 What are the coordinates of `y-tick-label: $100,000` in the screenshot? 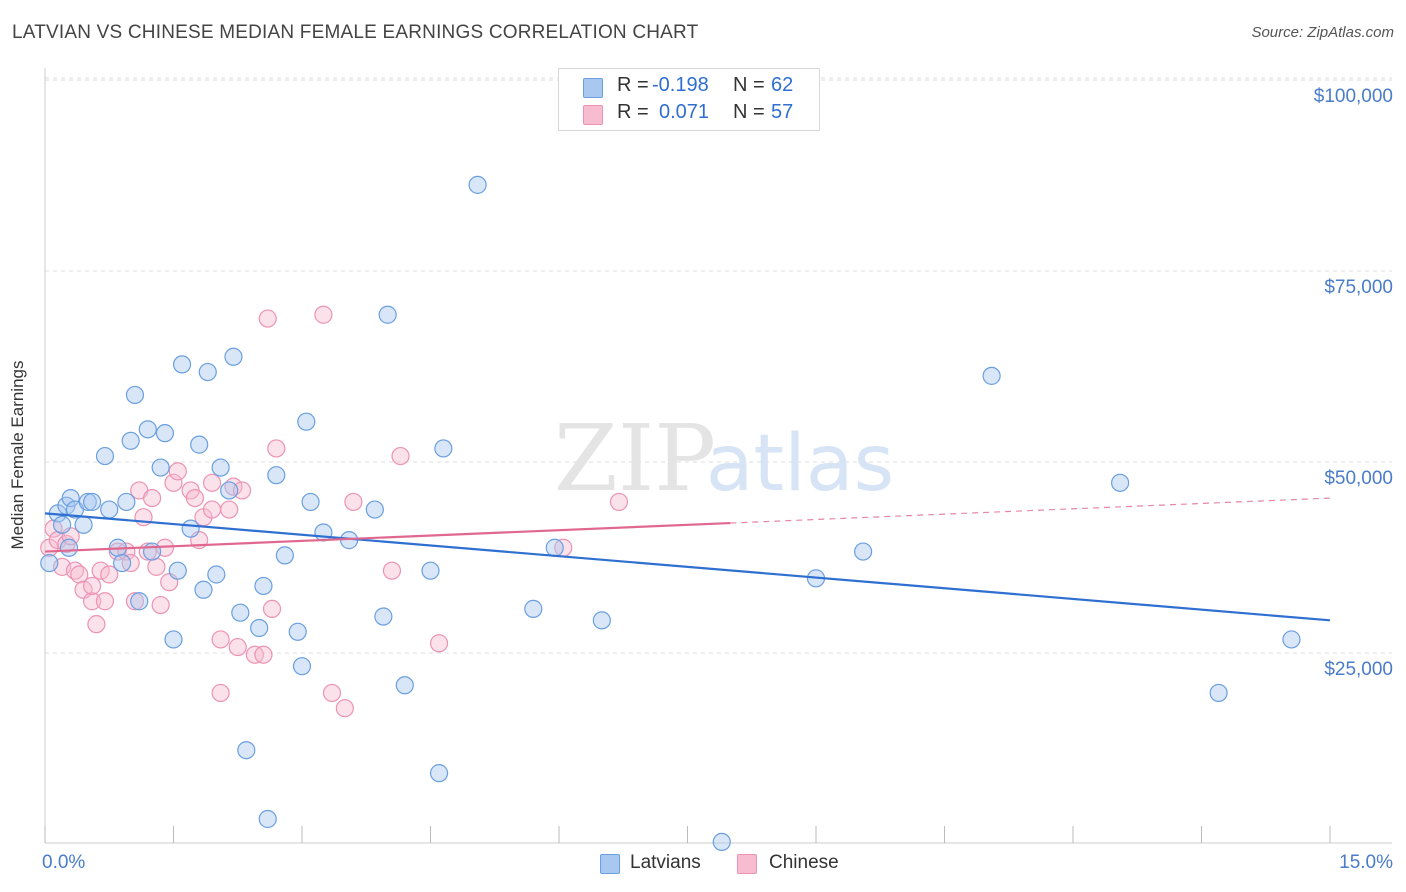 It's located at (1353, 96).